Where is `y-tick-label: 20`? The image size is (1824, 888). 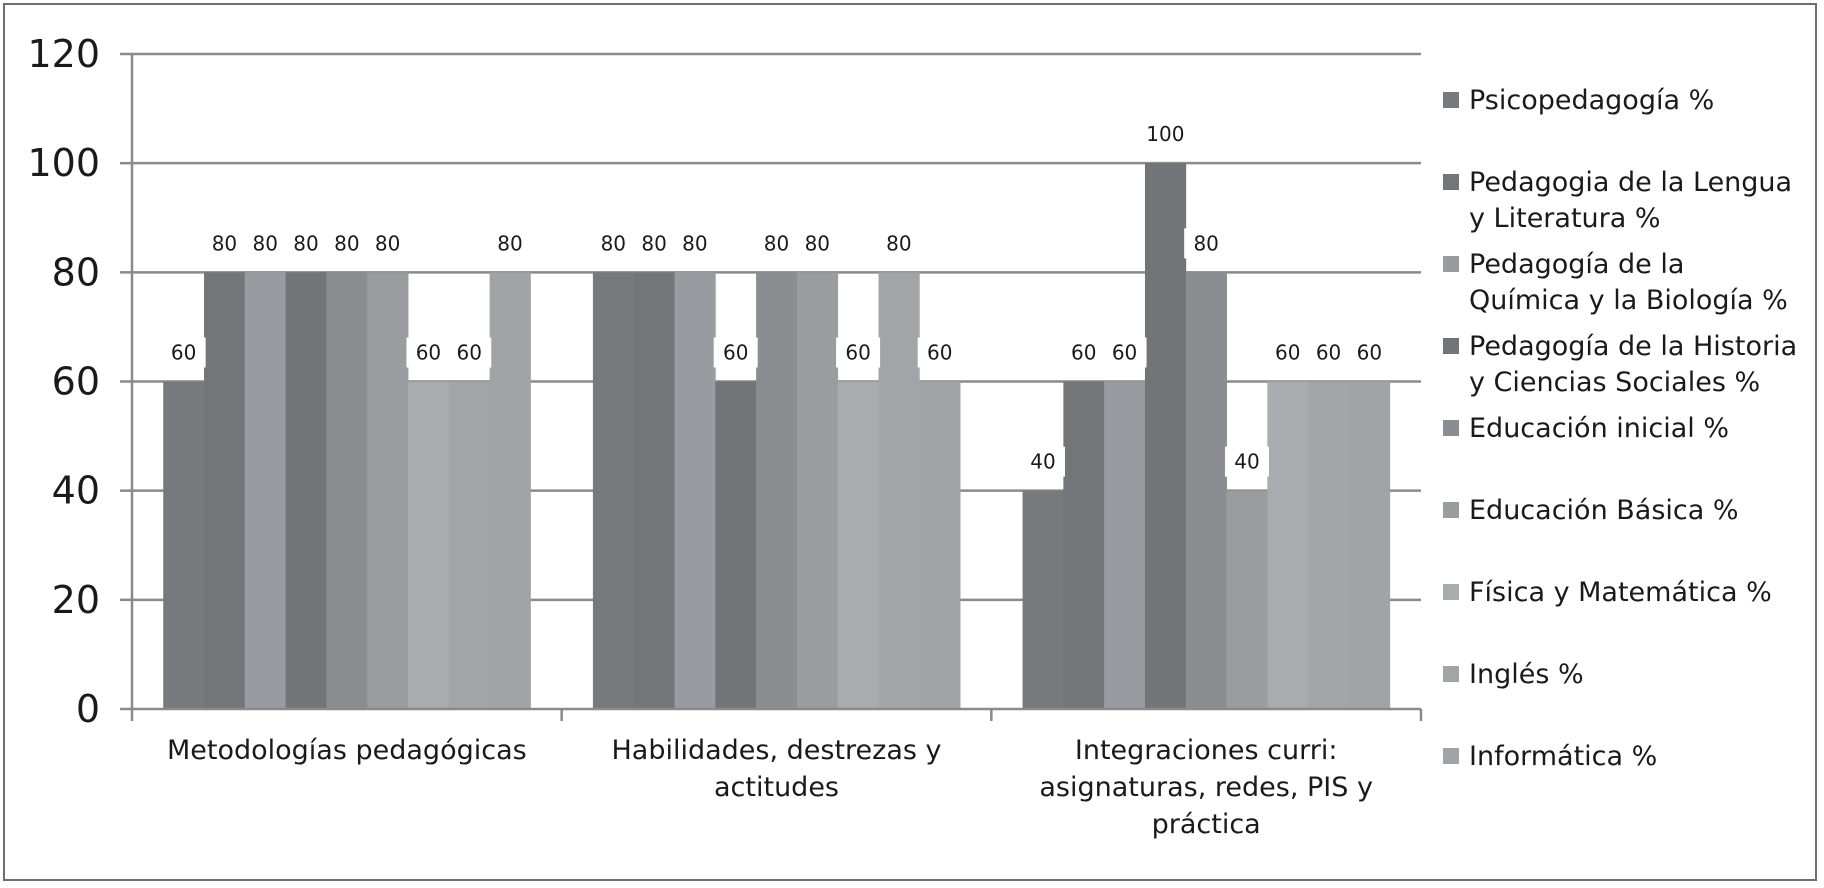
y-tick-label: 20 is located at coordinates (76, 600).